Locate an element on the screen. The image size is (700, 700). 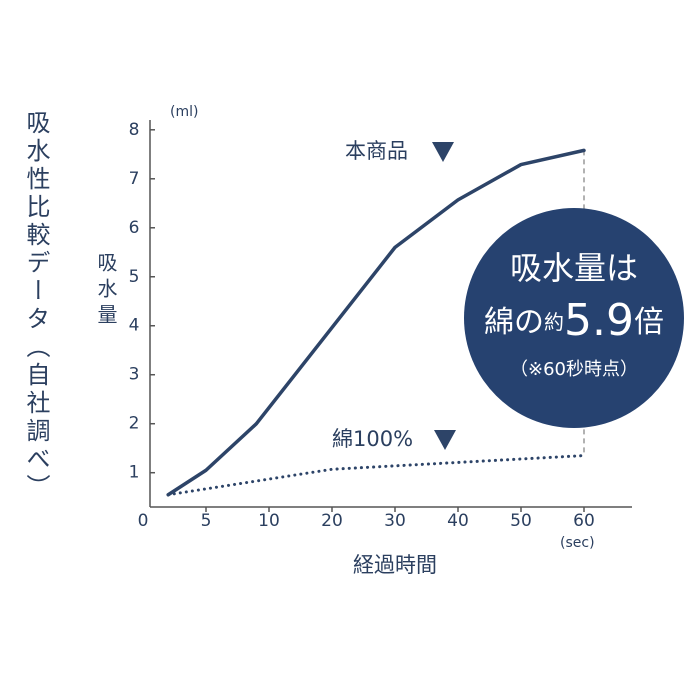
annotation-part: 倍 is located at coordinates (649, 322).